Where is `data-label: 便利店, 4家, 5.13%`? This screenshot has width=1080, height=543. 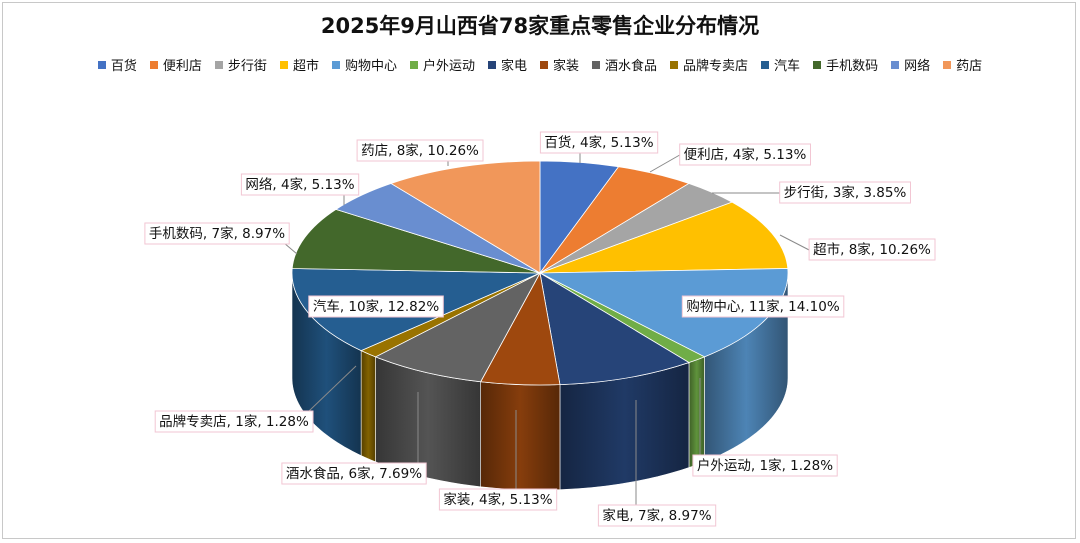
data-label: 便利店, 4家, 5.13% is located at coordinates (745, 154).